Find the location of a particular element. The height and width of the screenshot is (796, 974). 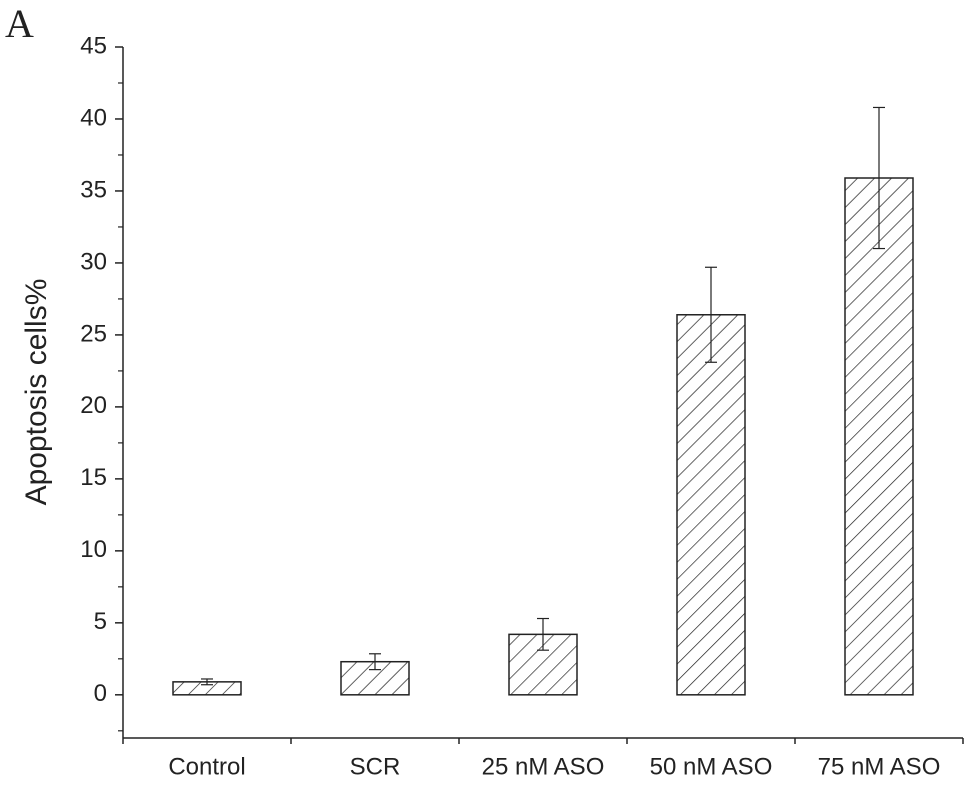

y-tick-label: 10 is located at coordinates (93, 549).